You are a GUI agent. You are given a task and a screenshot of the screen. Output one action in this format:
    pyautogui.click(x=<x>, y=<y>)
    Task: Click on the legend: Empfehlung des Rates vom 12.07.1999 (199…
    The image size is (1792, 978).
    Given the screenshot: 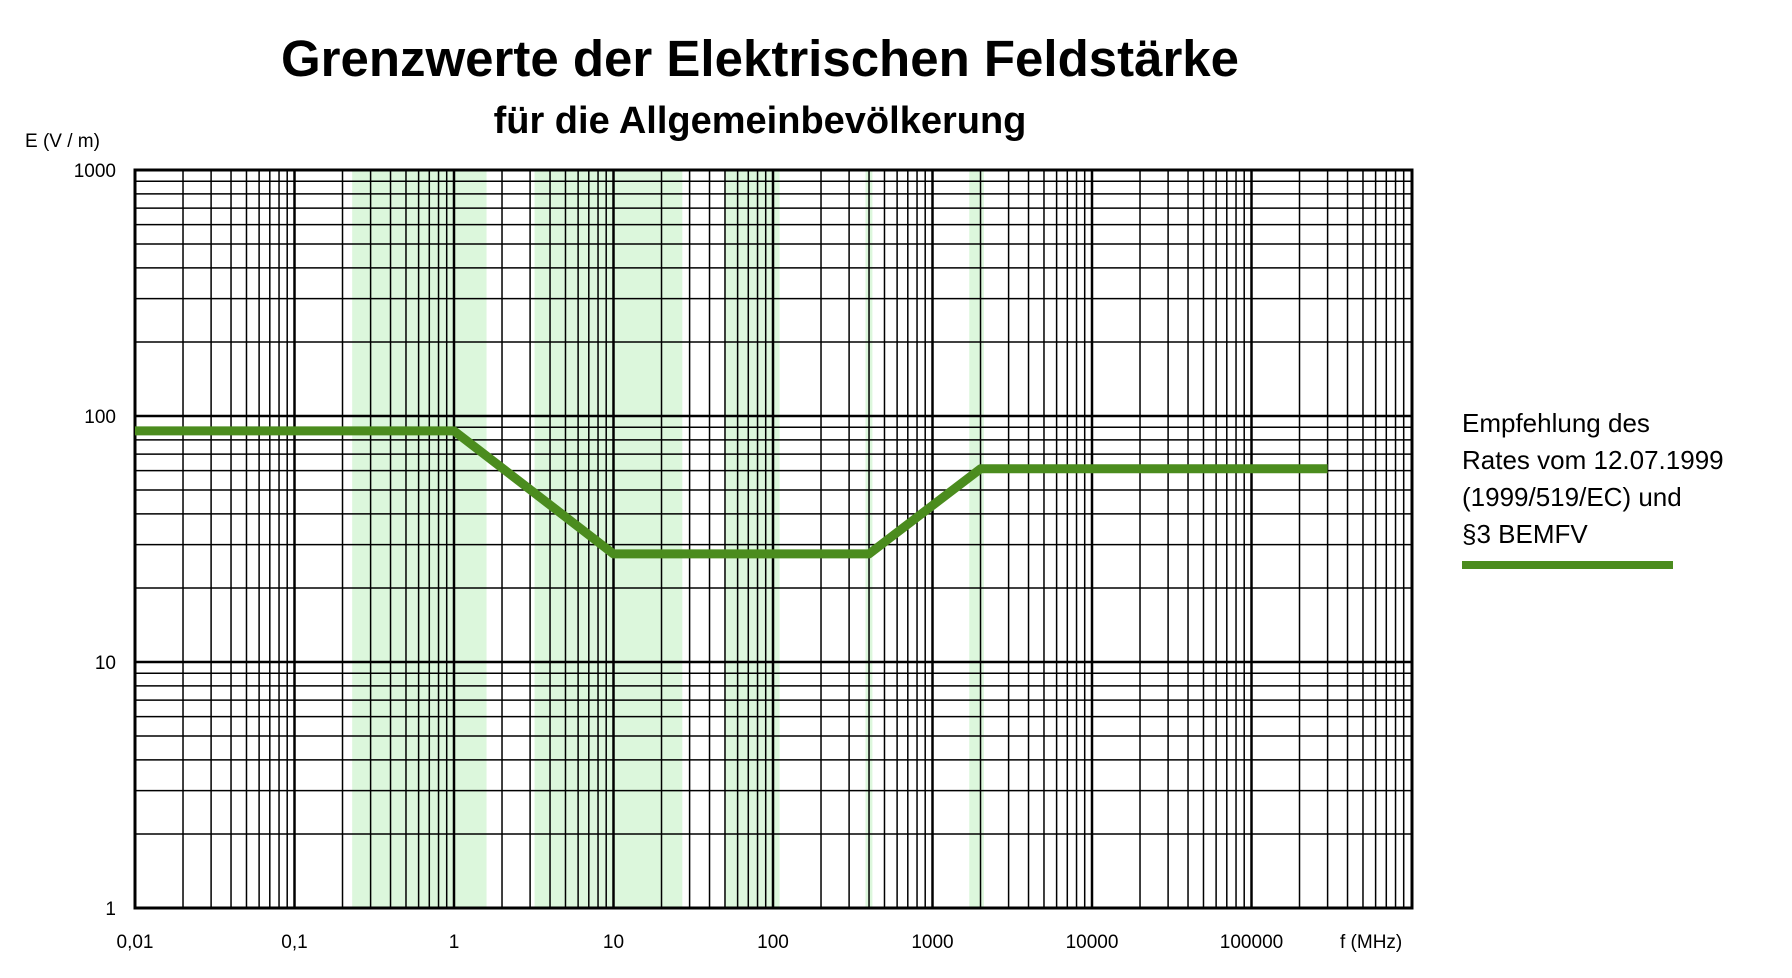 What is the action you would take?
    pyautogui.click(x=1593, y=488)
    